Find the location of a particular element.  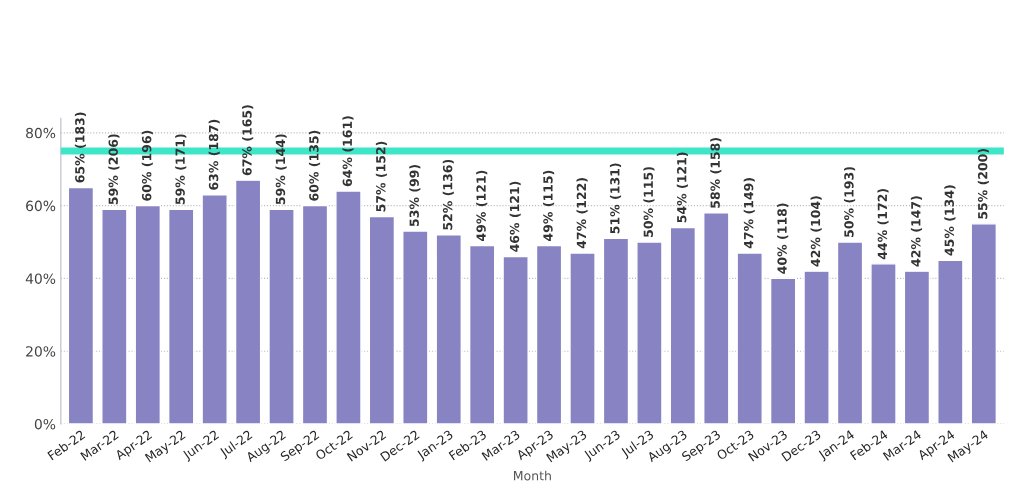

data-label: 60% (196) is located at coordinates (147, 165).